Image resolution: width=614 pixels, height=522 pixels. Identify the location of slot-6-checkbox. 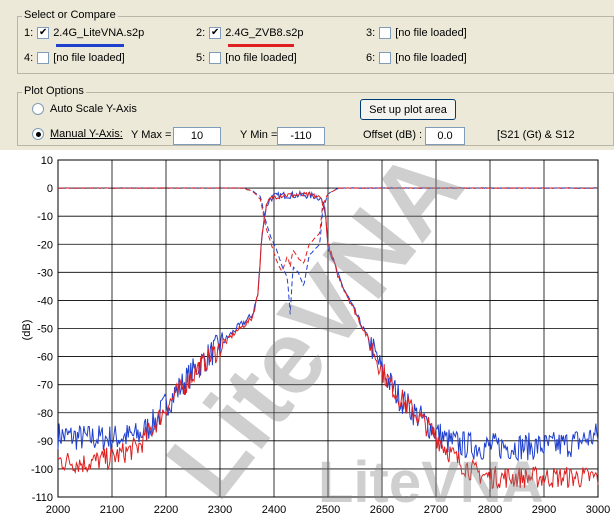
(385, 58).